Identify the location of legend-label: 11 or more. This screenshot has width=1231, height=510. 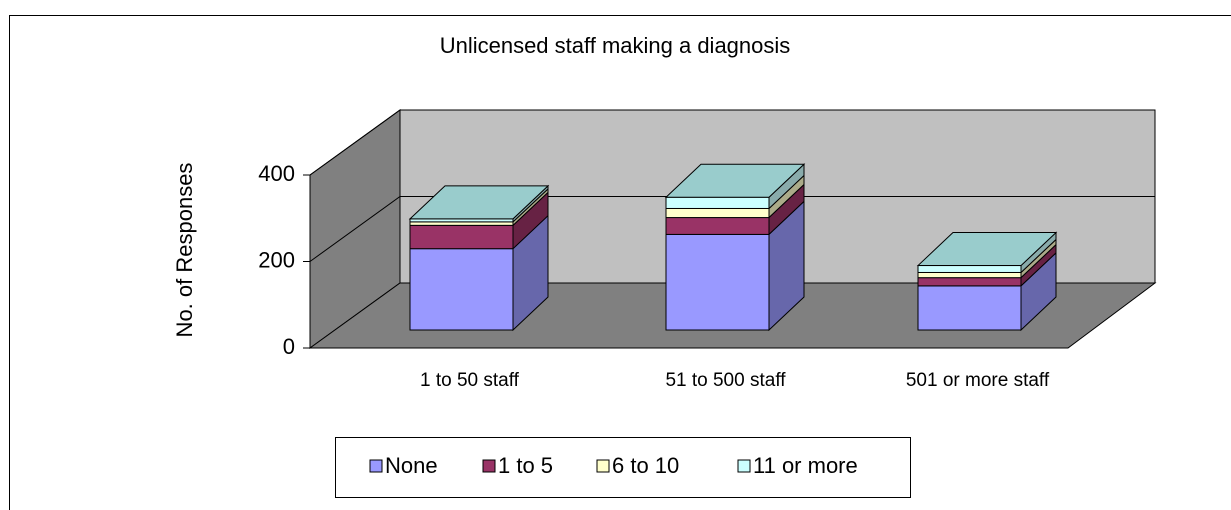
(805, 465).